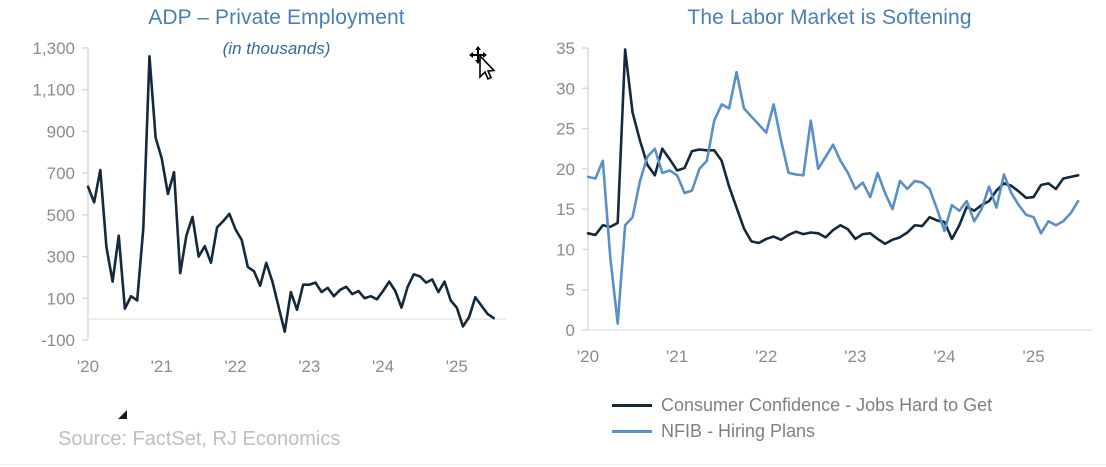 This screenshot has width=1106, height=467. Describe the element at coordinates (199, 439) in the screenshot. I see `source-note: Source: FactSet, RJ Economics` at that location.